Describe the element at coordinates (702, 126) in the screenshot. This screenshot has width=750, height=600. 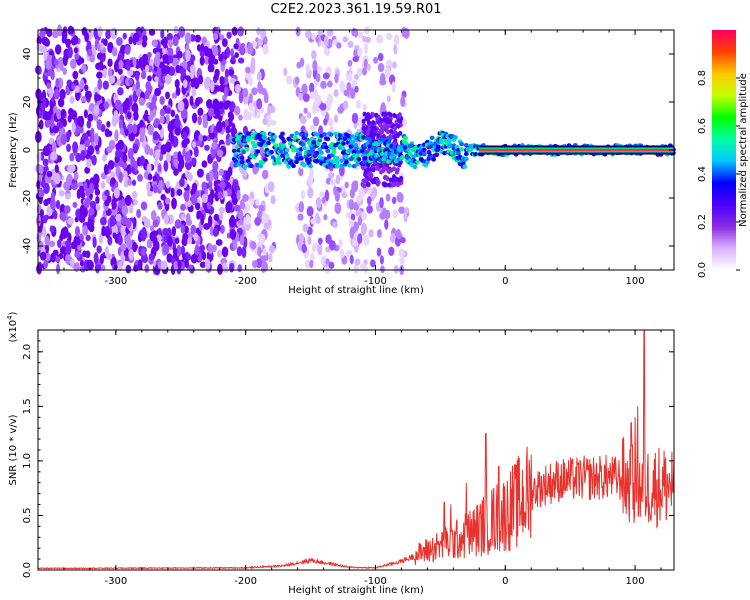
I see `colorbar-tick-label: 0.6` at that location.